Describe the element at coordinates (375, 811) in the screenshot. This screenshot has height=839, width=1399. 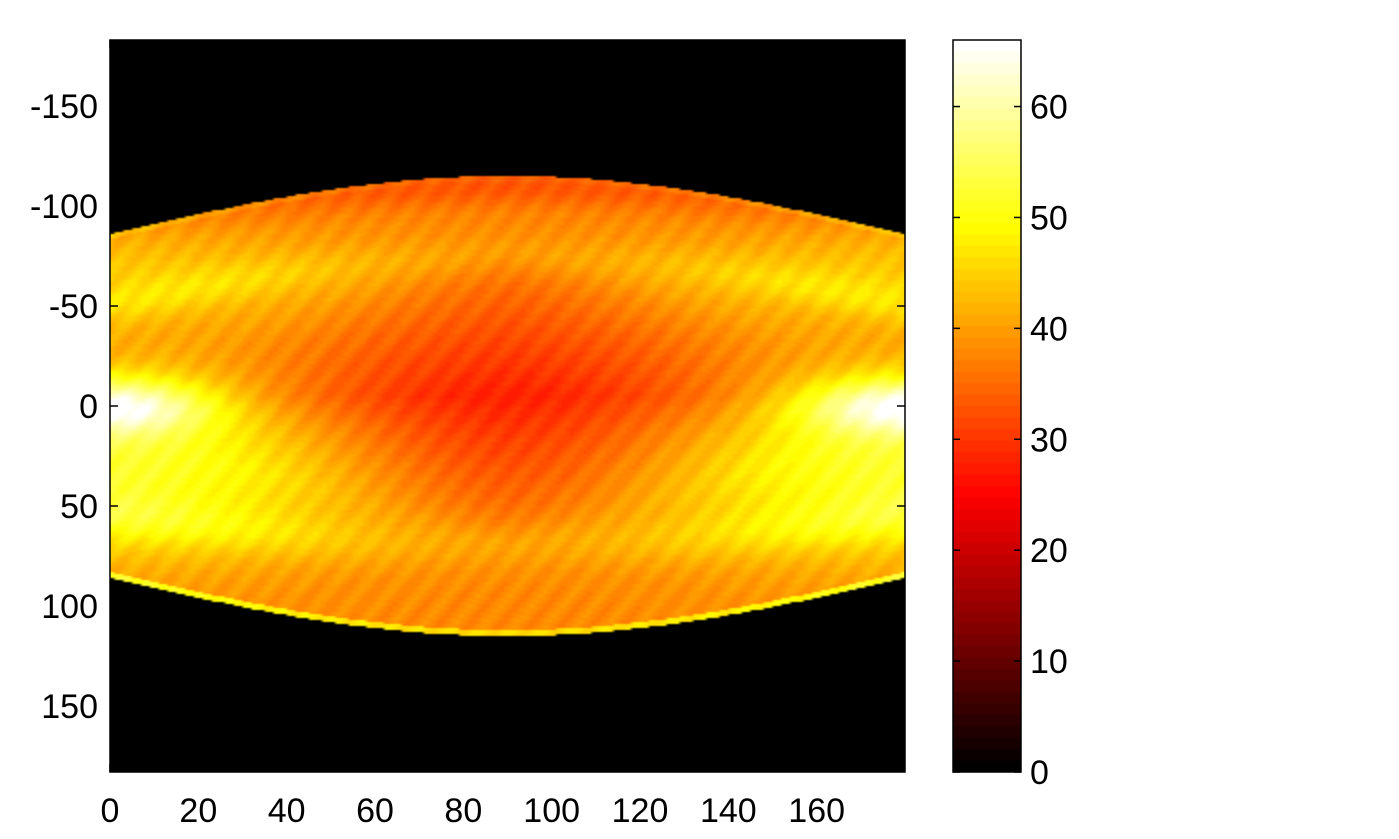
I see `x-tick-label: 60` at that location.